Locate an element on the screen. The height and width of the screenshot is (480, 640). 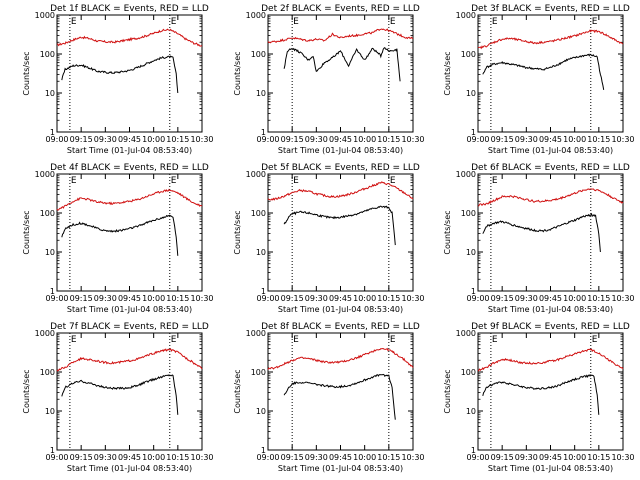
panel-title: Det 2f BLACK = Events, RED = LLD is located at coordinates (340, 9).